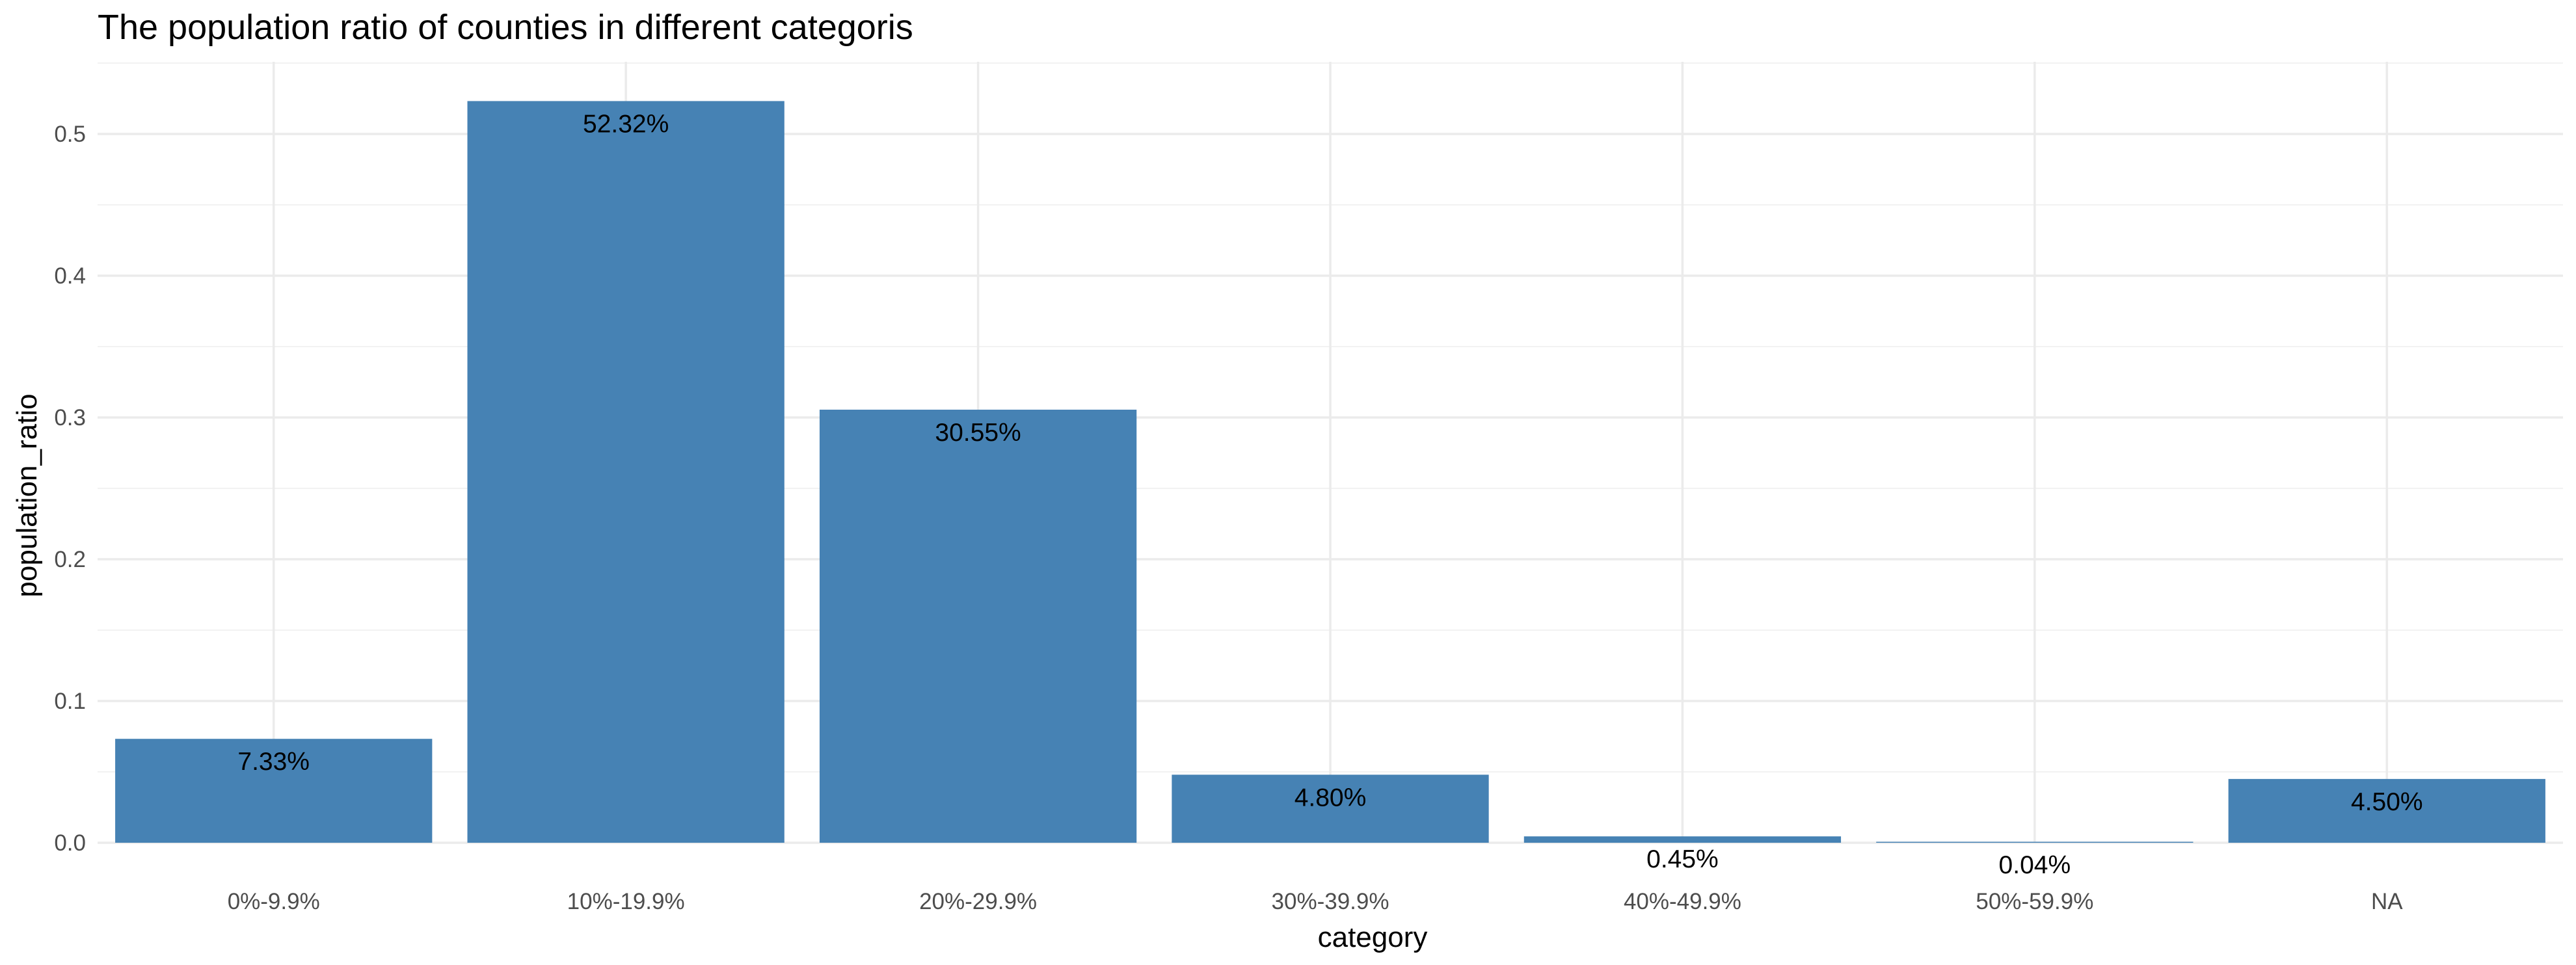 The width and height of the screenshot is (2576, 965). Describe the element at coordinates (626, 902) in the screenshot. I see `x-tick-label: 10%-19.9%` at that location.